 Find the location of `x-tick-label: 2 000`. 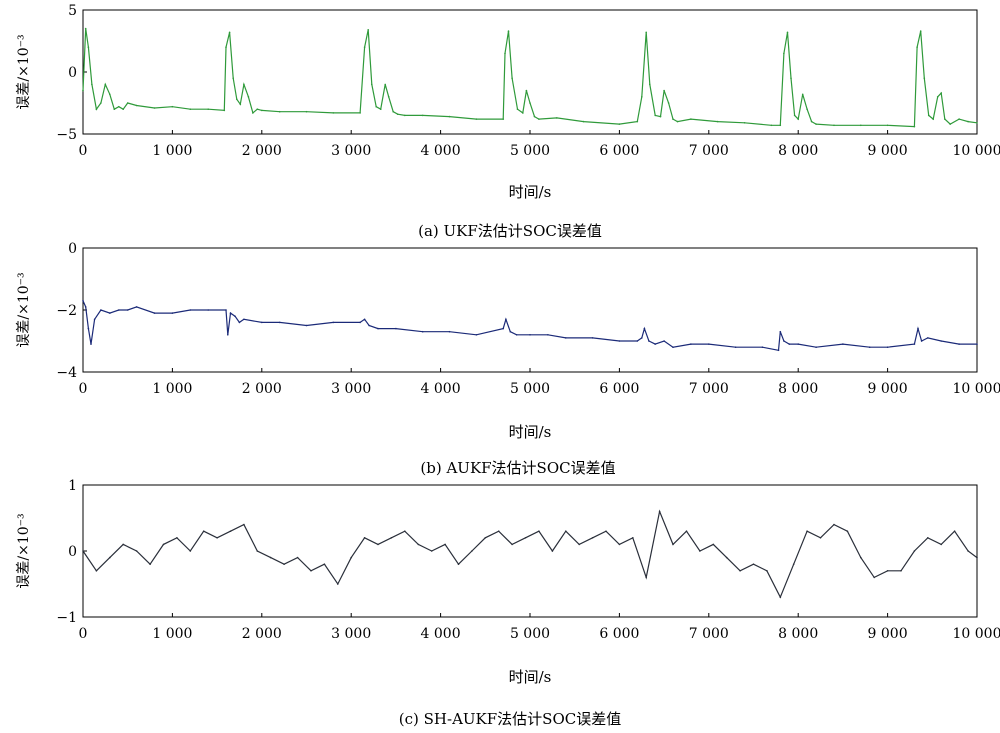

x-tick-label: 2 000 is located at coordinates (262, 389).